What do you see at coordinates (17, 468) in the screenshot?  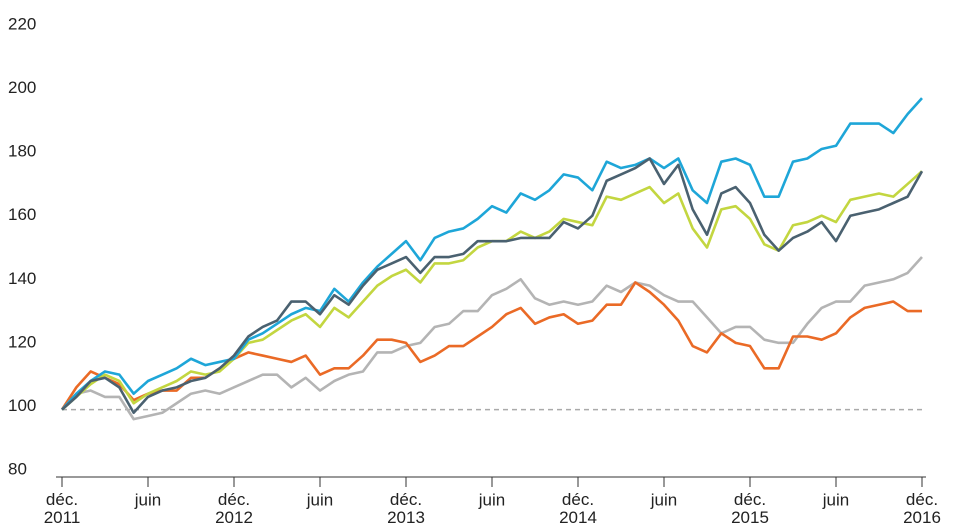 I see `y-tick-label: 80` at bounding box center [17, 468].